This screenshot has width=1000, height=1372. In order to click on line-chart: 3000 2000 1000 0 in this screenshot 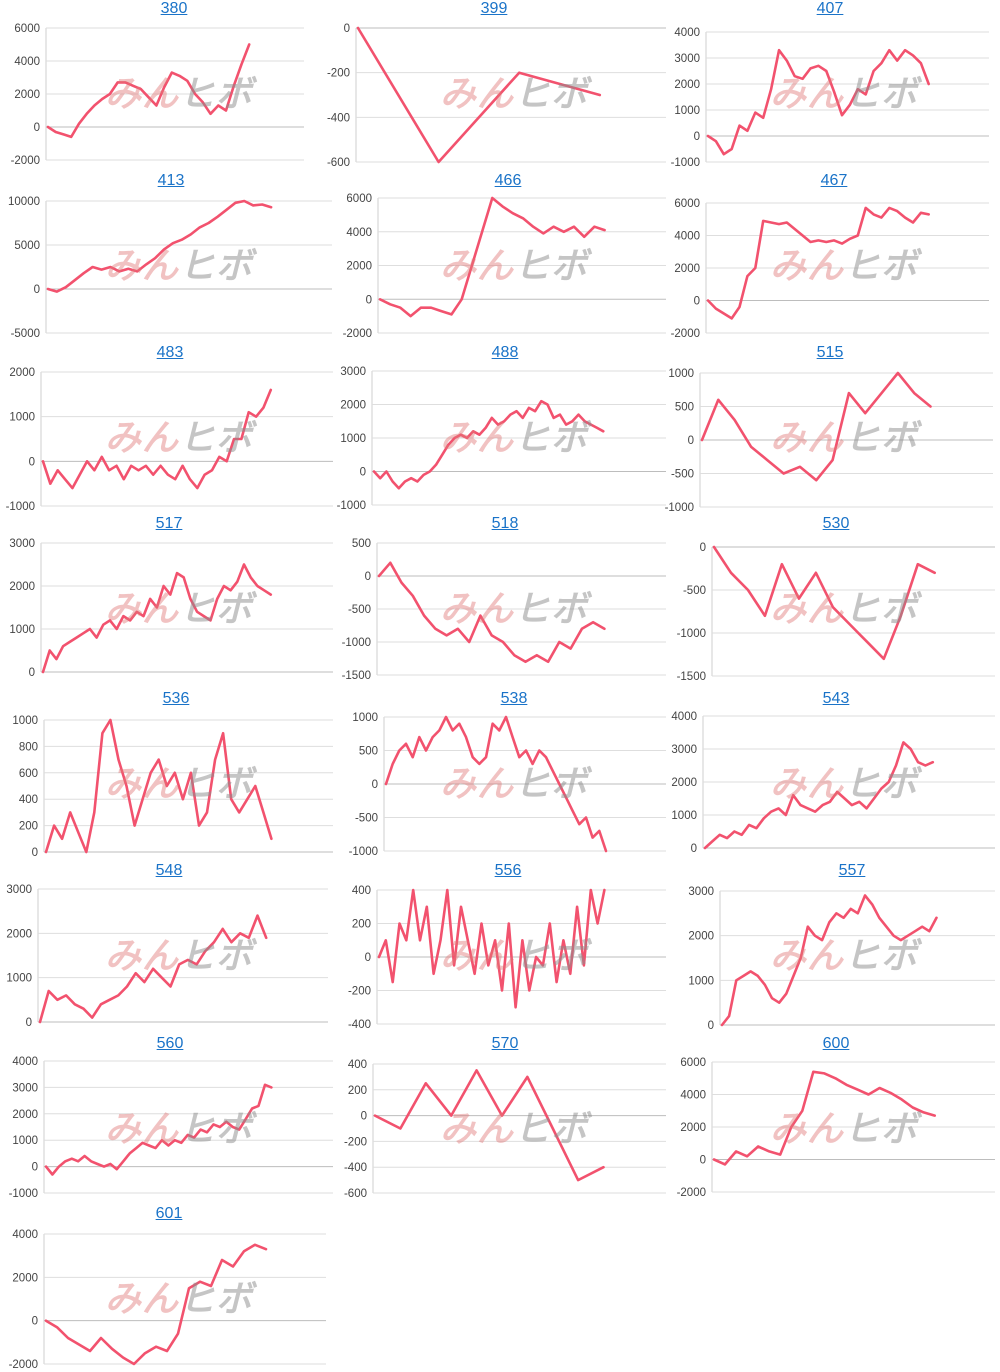, I will do `click(167, 956)`.